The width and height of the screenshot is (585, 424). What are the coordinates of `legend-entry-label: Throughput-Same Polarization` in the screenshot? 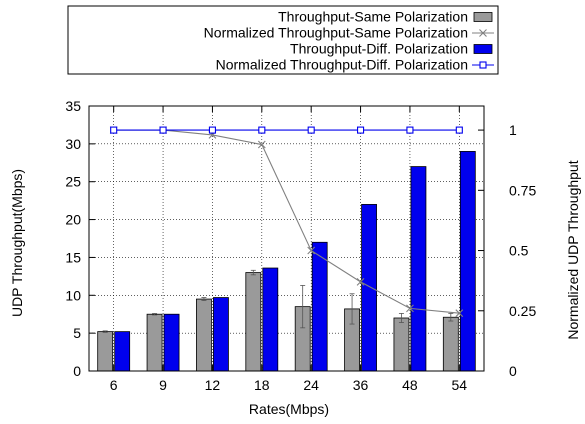 It's located at (373, 17).